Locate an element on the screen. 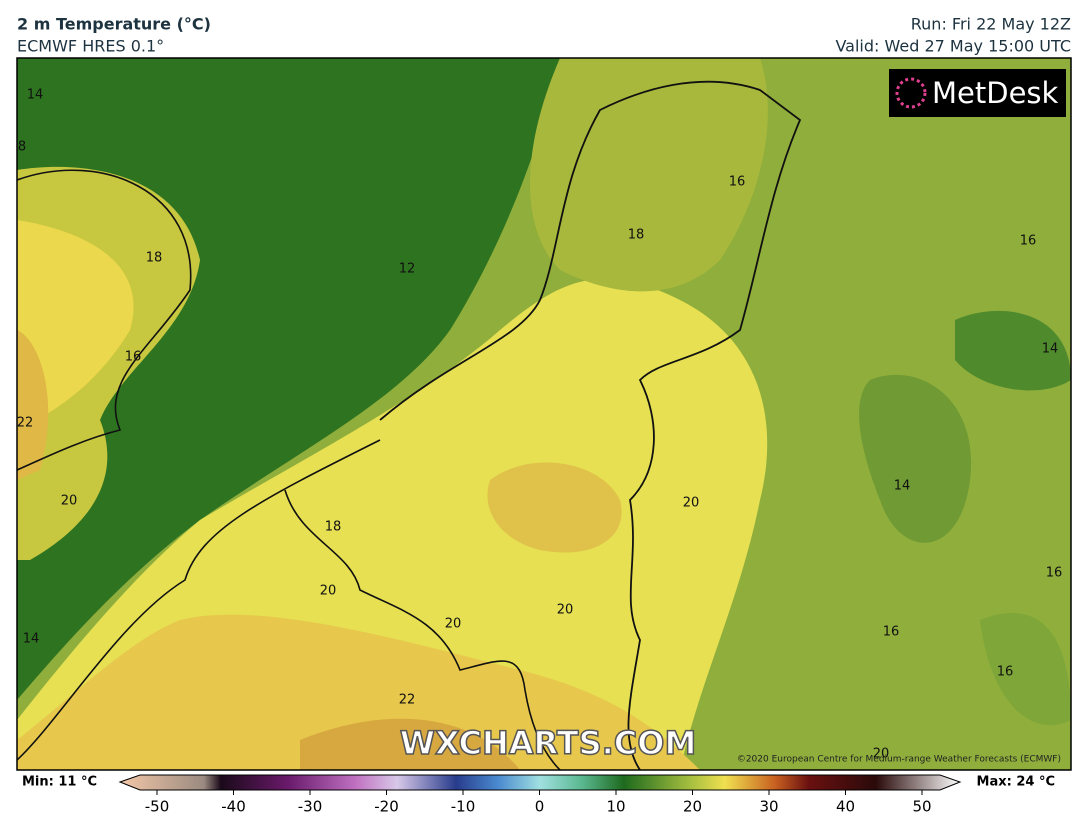 This screenshot has width=1088, height=833. logo-box is located at coordinates (977, 93).